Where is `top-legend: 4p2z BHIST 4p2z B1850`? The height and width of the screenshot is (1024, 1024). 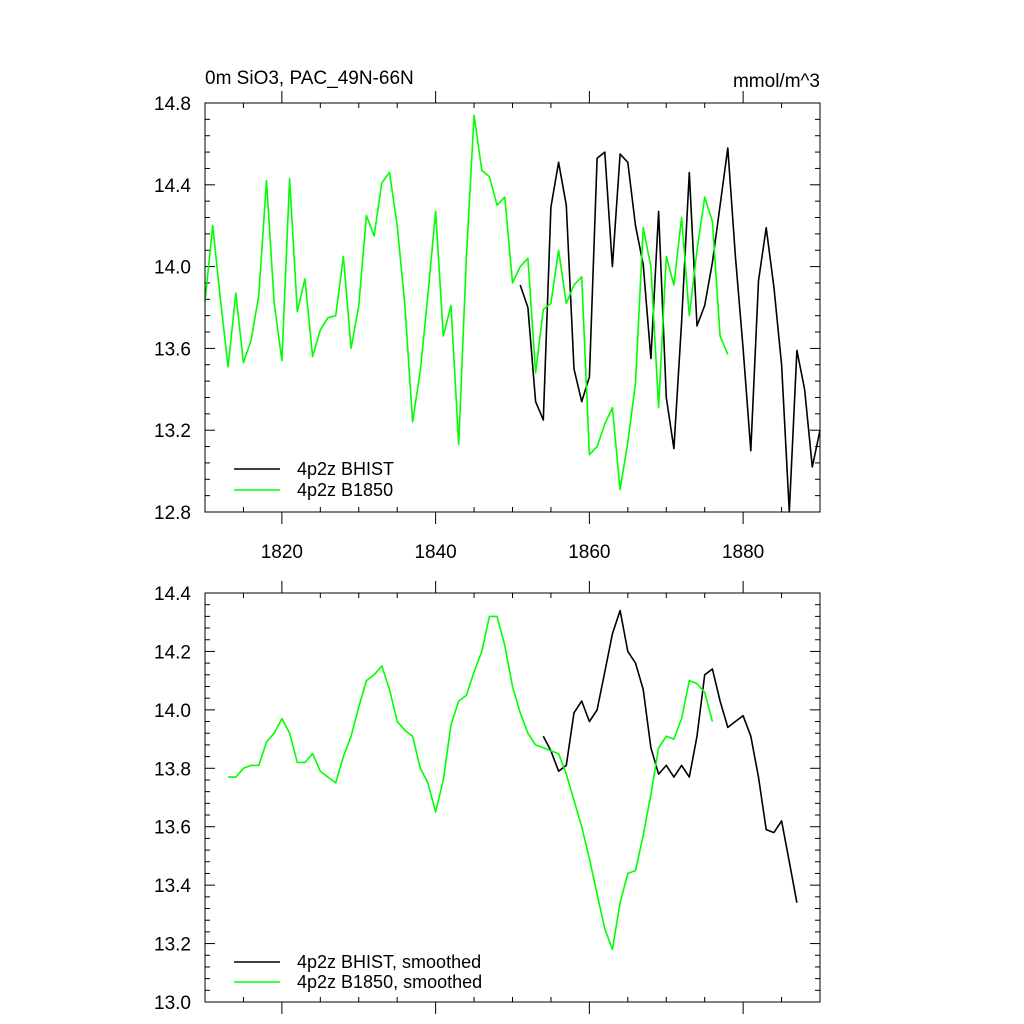 top-legend: 4p2z BHIST 4p2z B1850 is located at coordinates (314, 479).